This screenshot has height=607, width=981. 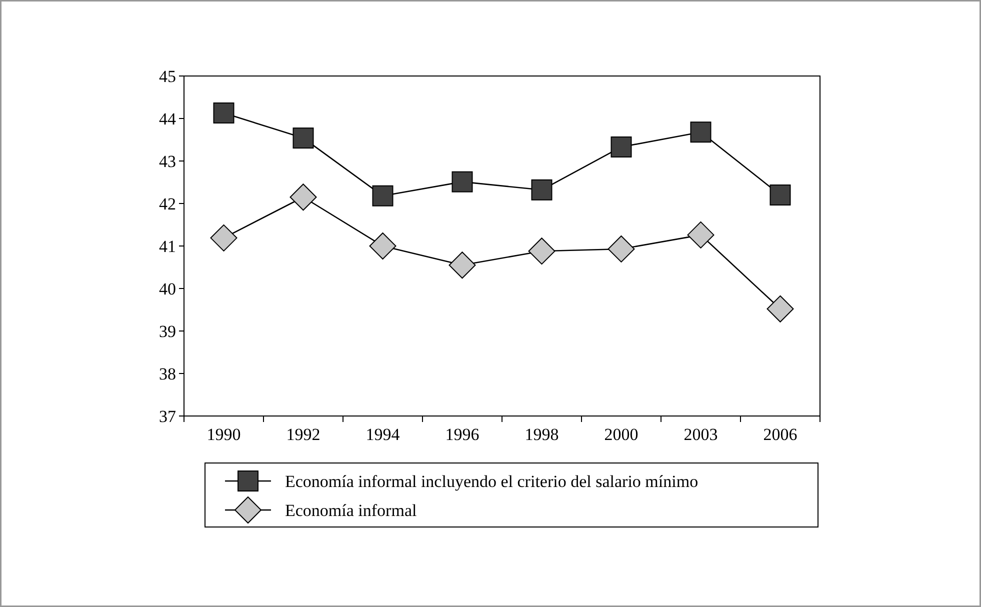 I want to click on x-tick-label: 2003, so click(x=701, y=434).